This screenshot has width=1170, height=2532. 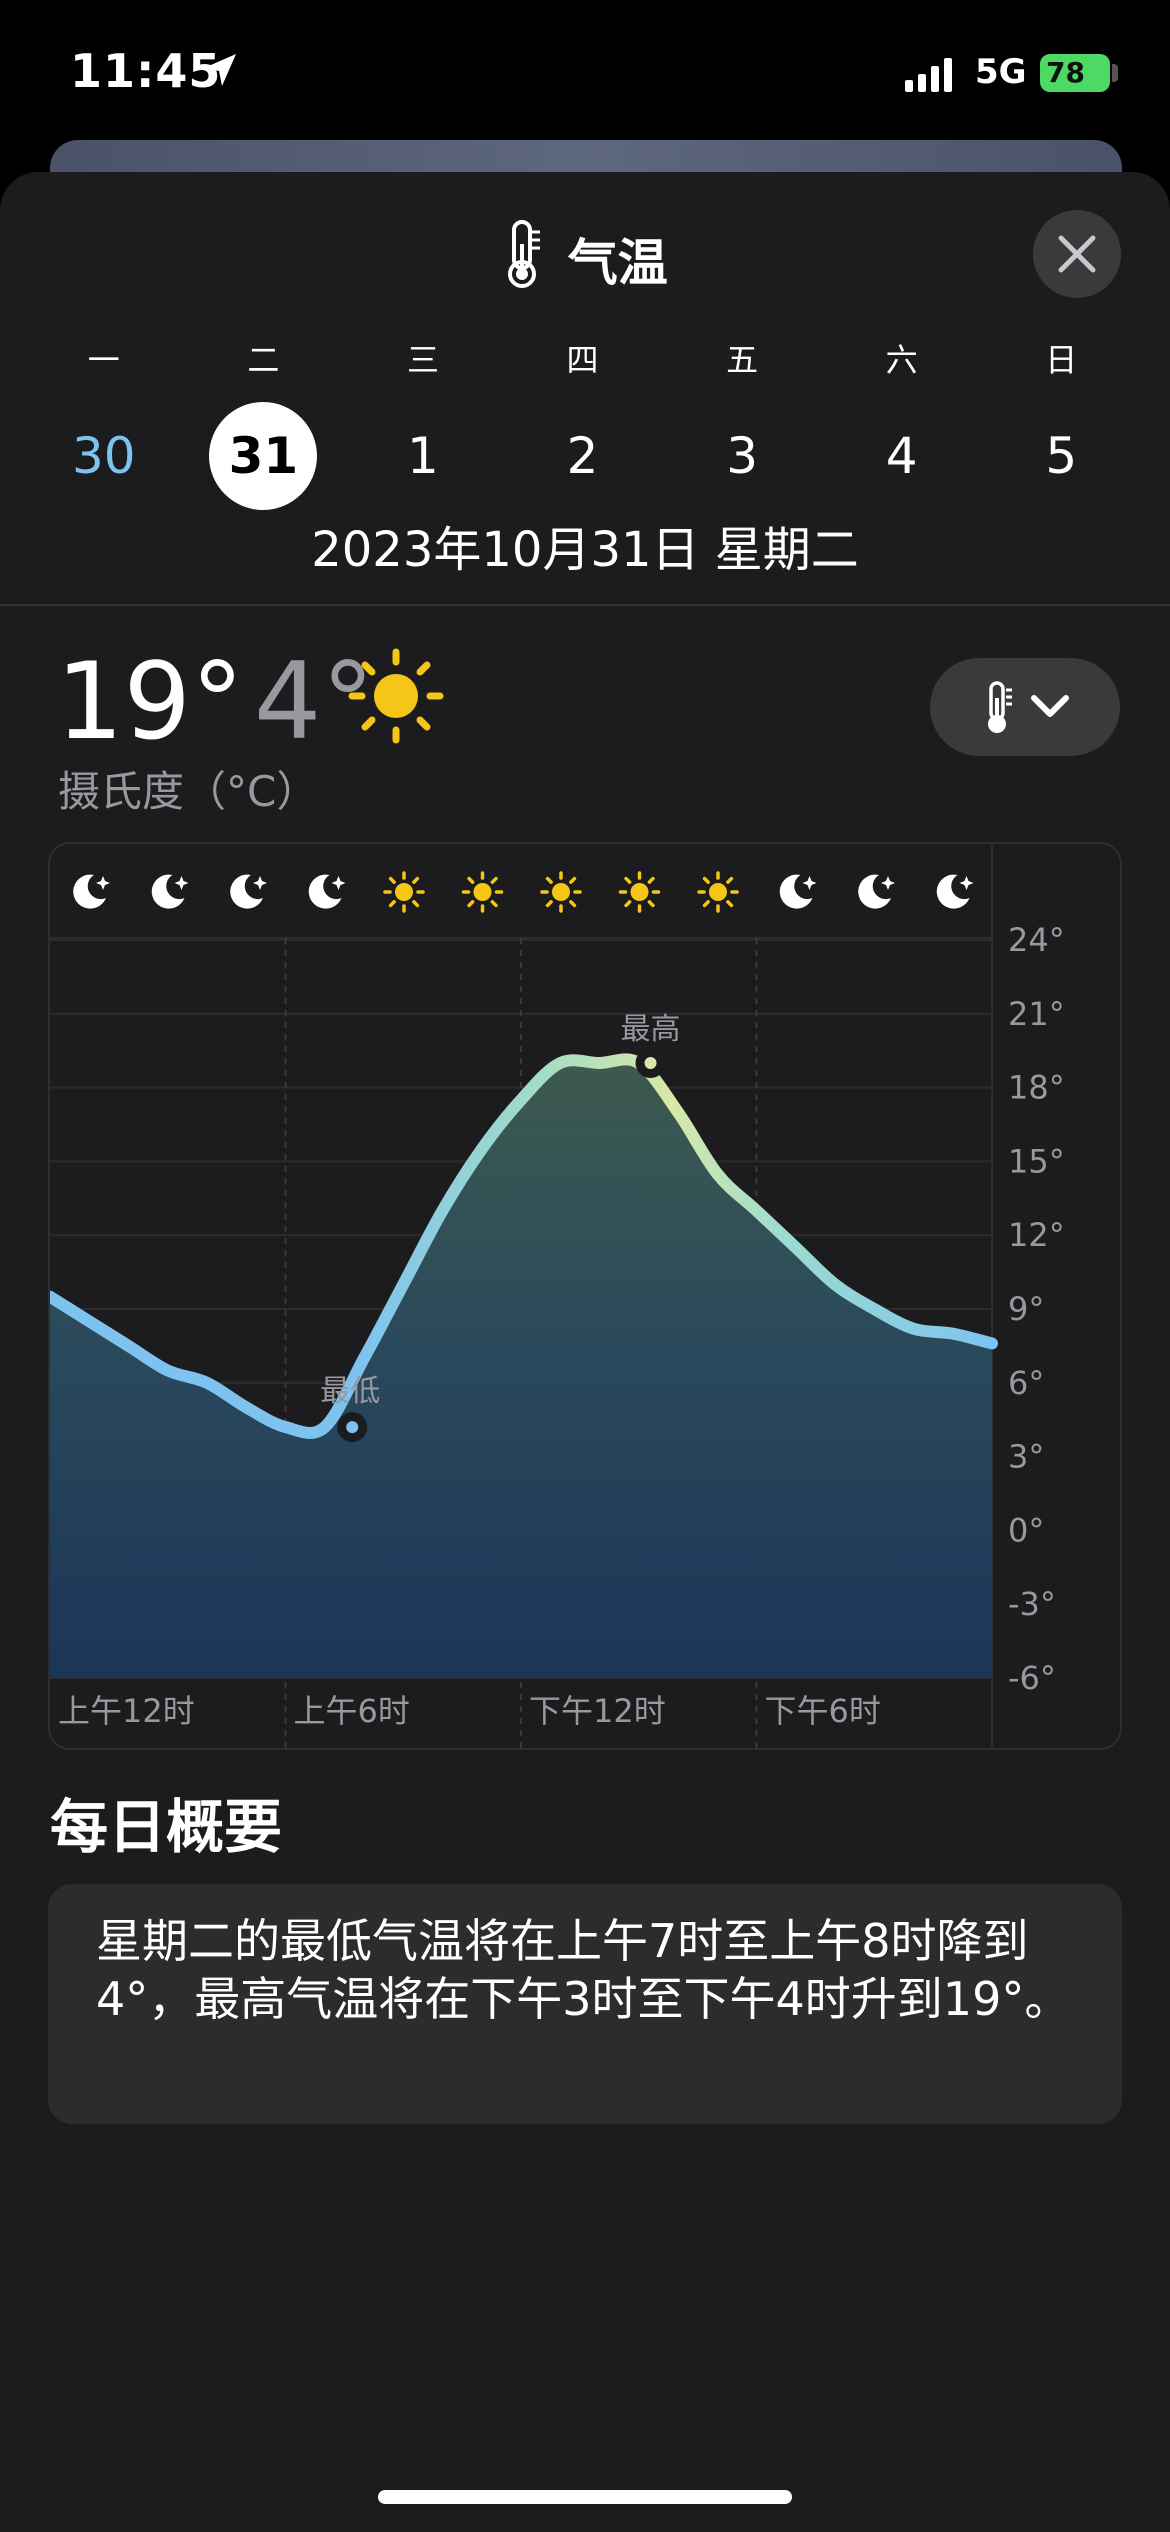 What do you see at coordinates (150, 701) in the screenshot?
I see `high-temp: 19°` at bounding box center [150, 701].